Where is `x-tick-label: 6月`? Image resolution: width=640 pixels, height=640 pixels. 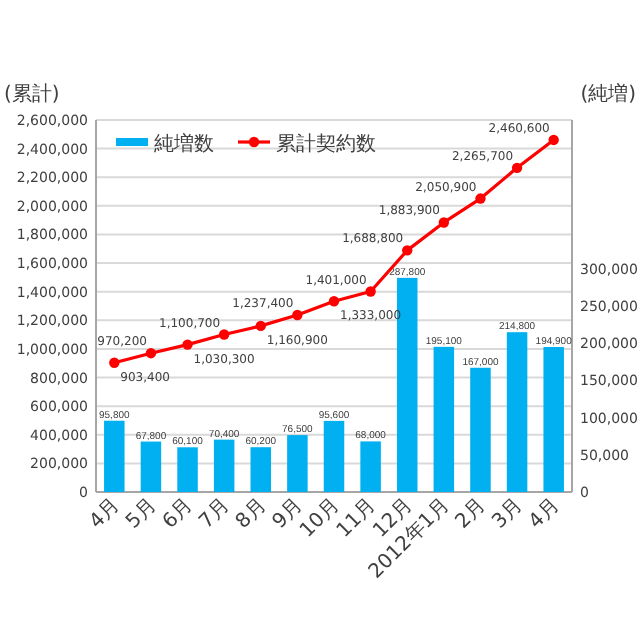 x-tick-label: 6月 is located at coordinates (178, 514).